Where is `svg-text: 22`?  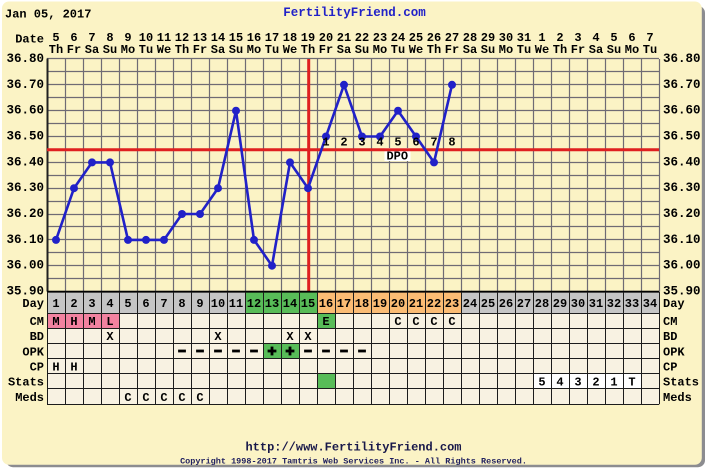 svg-text: 22 is located at coordinates (434, 304).